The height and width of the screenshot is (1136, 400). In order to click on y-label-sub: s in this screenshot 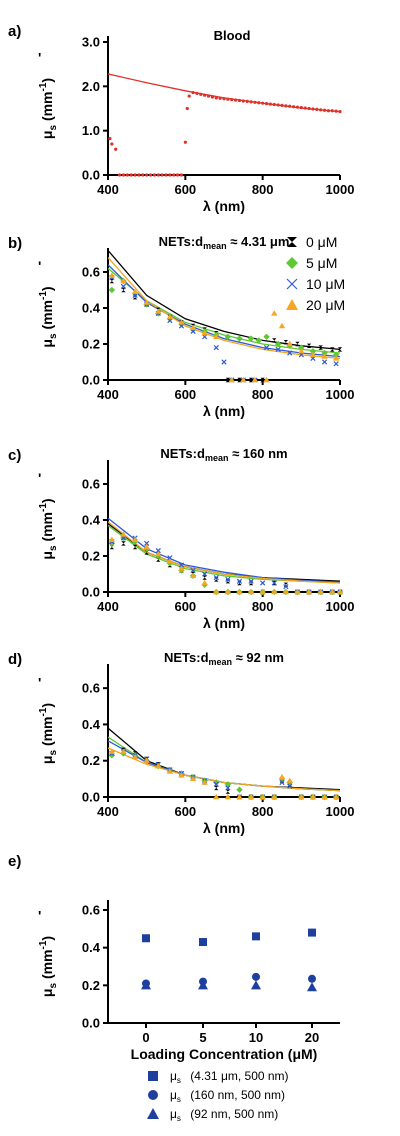, I will do `click(53, 548)`.